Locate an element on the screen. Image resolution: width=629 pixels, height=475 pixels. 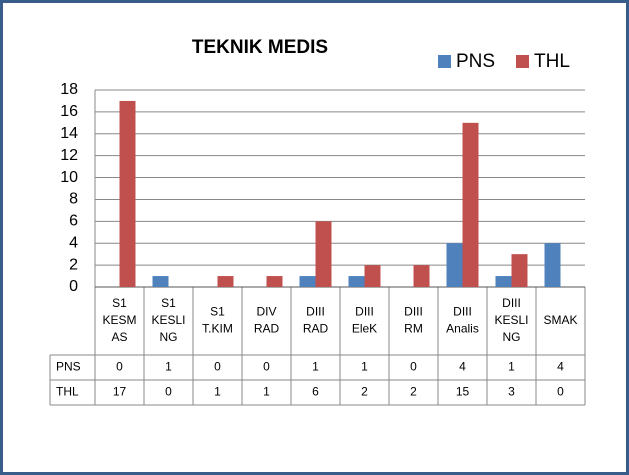
y-tick-label: 16 is located at coordinates (69, 111).